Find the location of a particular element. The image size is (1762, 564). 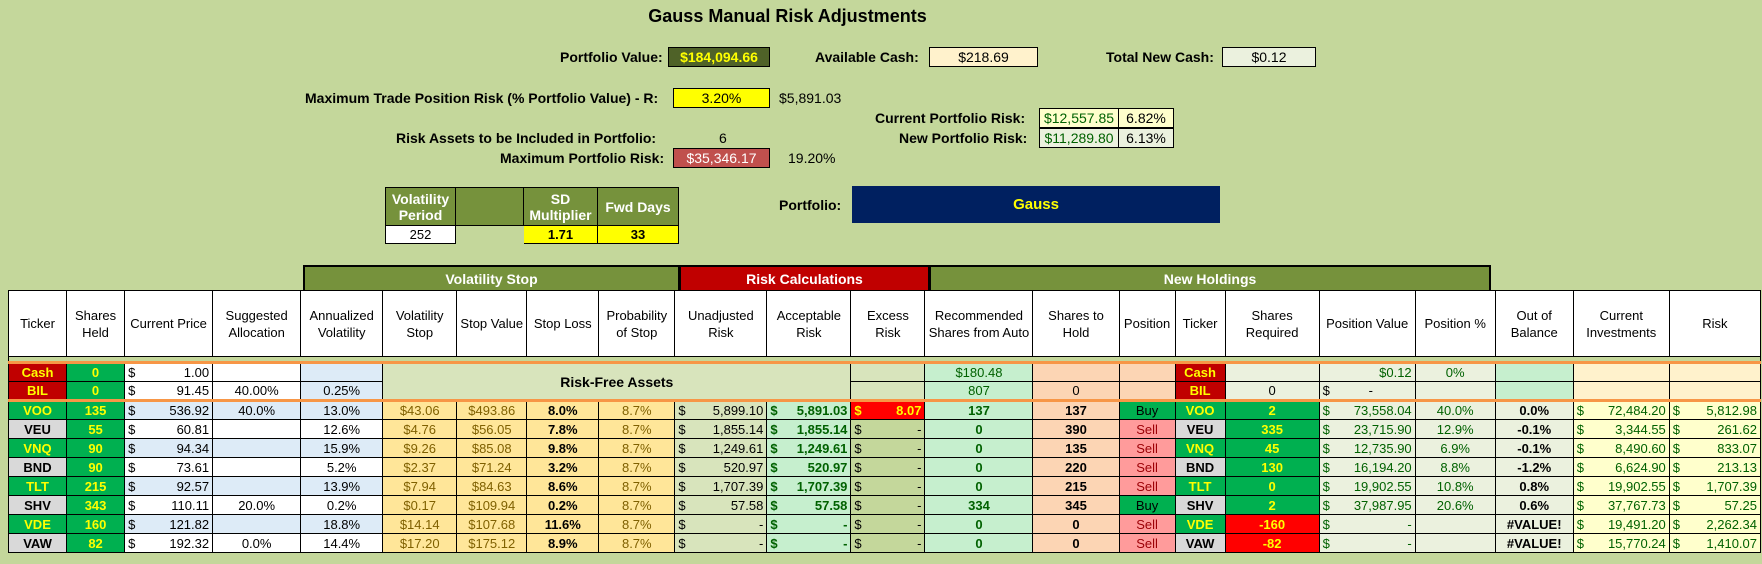

header-shares-held: Shares Held is located at coordinates (96, 323).